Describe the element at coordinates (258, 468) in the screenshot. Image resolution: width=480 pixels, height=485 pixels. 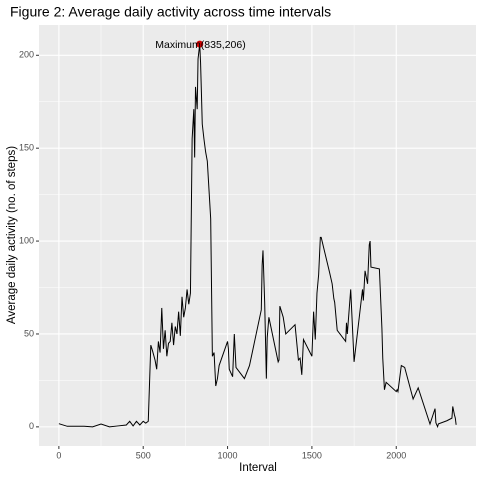
I see `x-axis-label: Interval` at that location.